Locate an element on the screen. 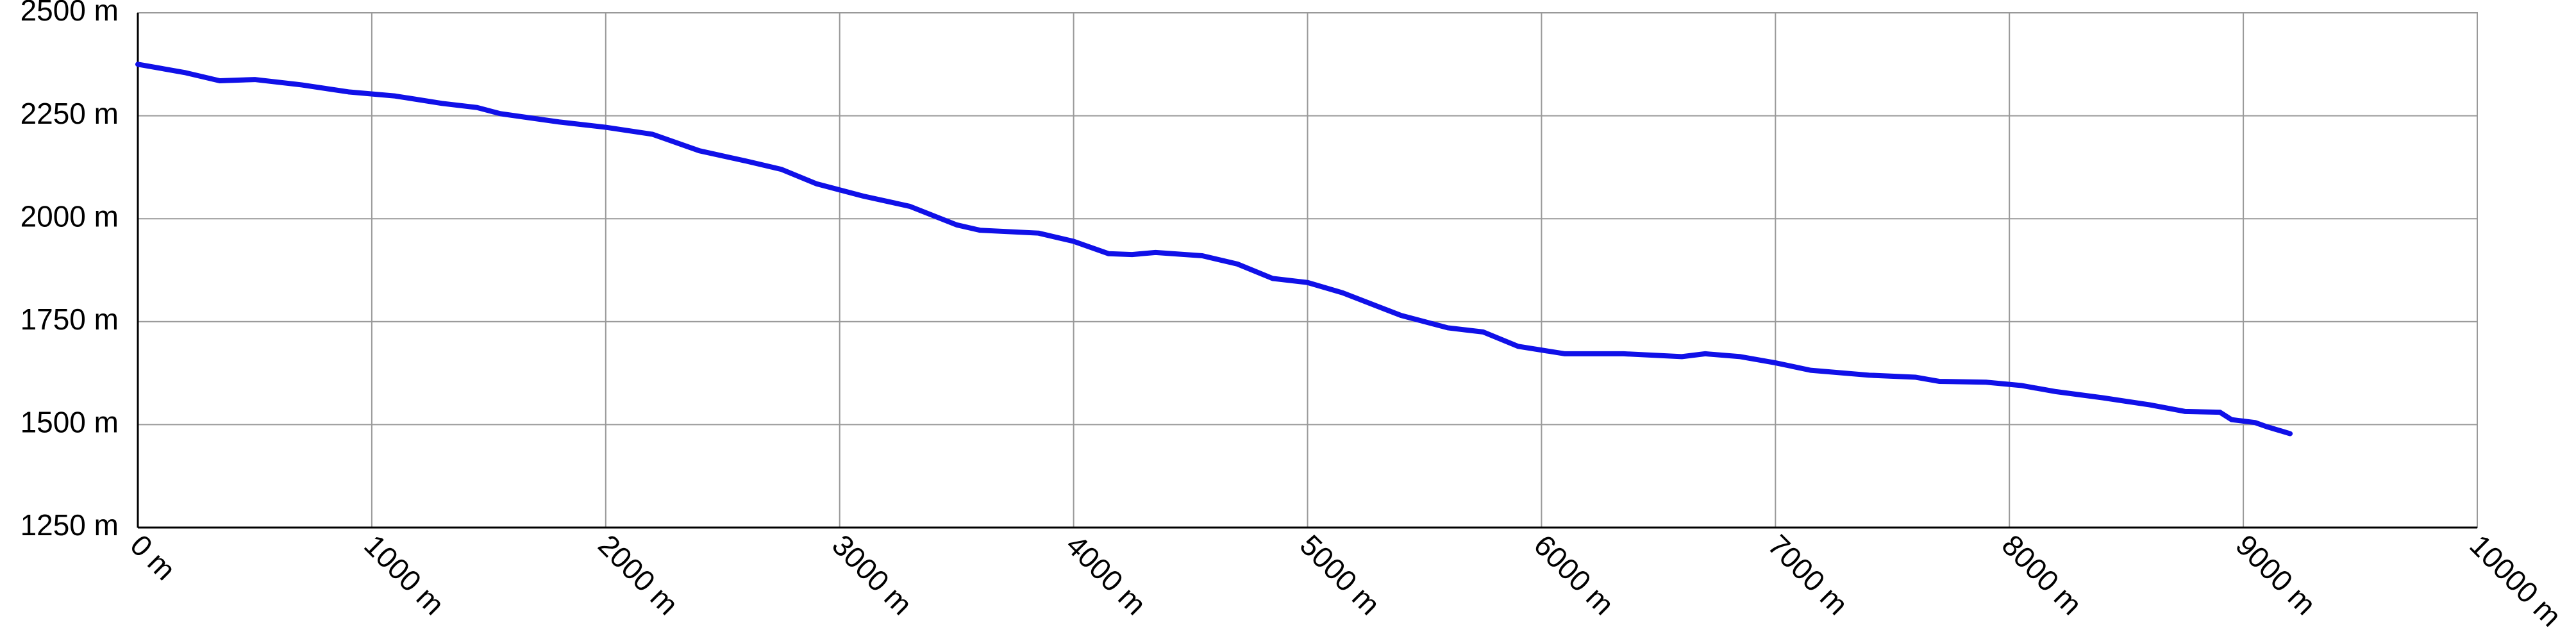 The height and width of the screenshot is (641, 2576). y-tick-label: 1750 m is located at coordinates (70, 319).